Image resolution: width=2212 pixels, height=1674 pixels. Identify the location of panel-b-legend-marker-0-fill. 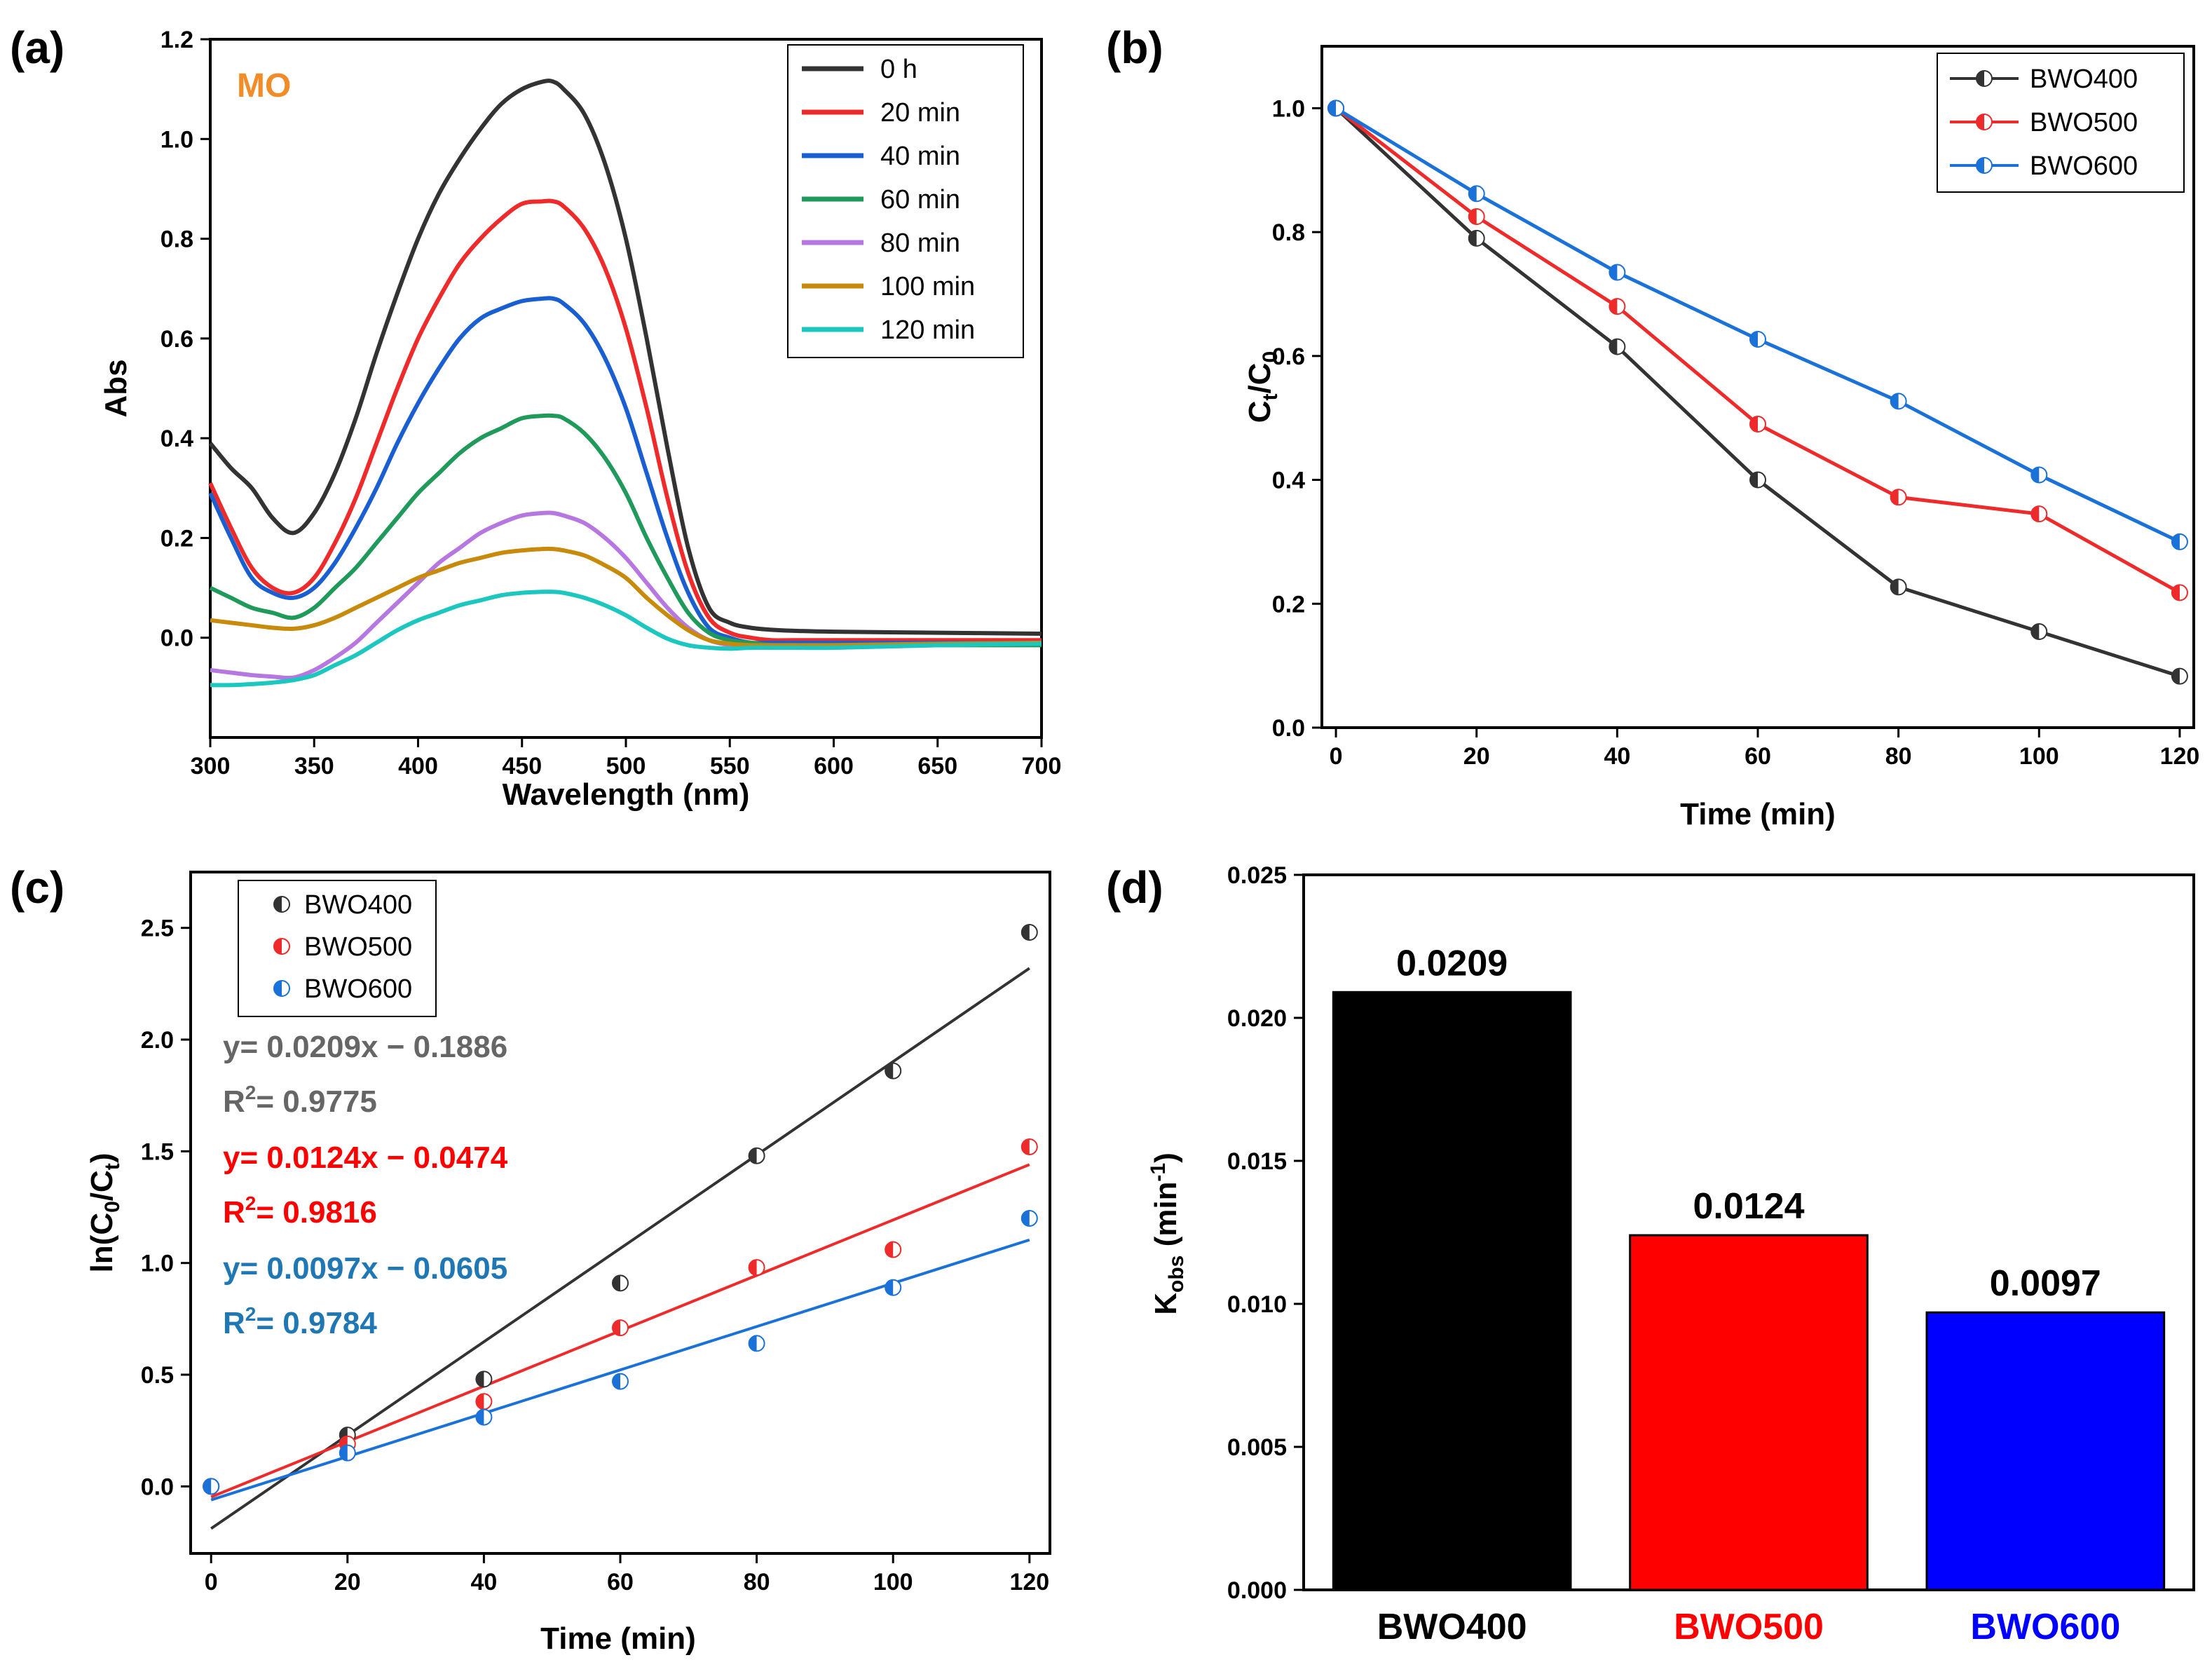
(1981, 78).